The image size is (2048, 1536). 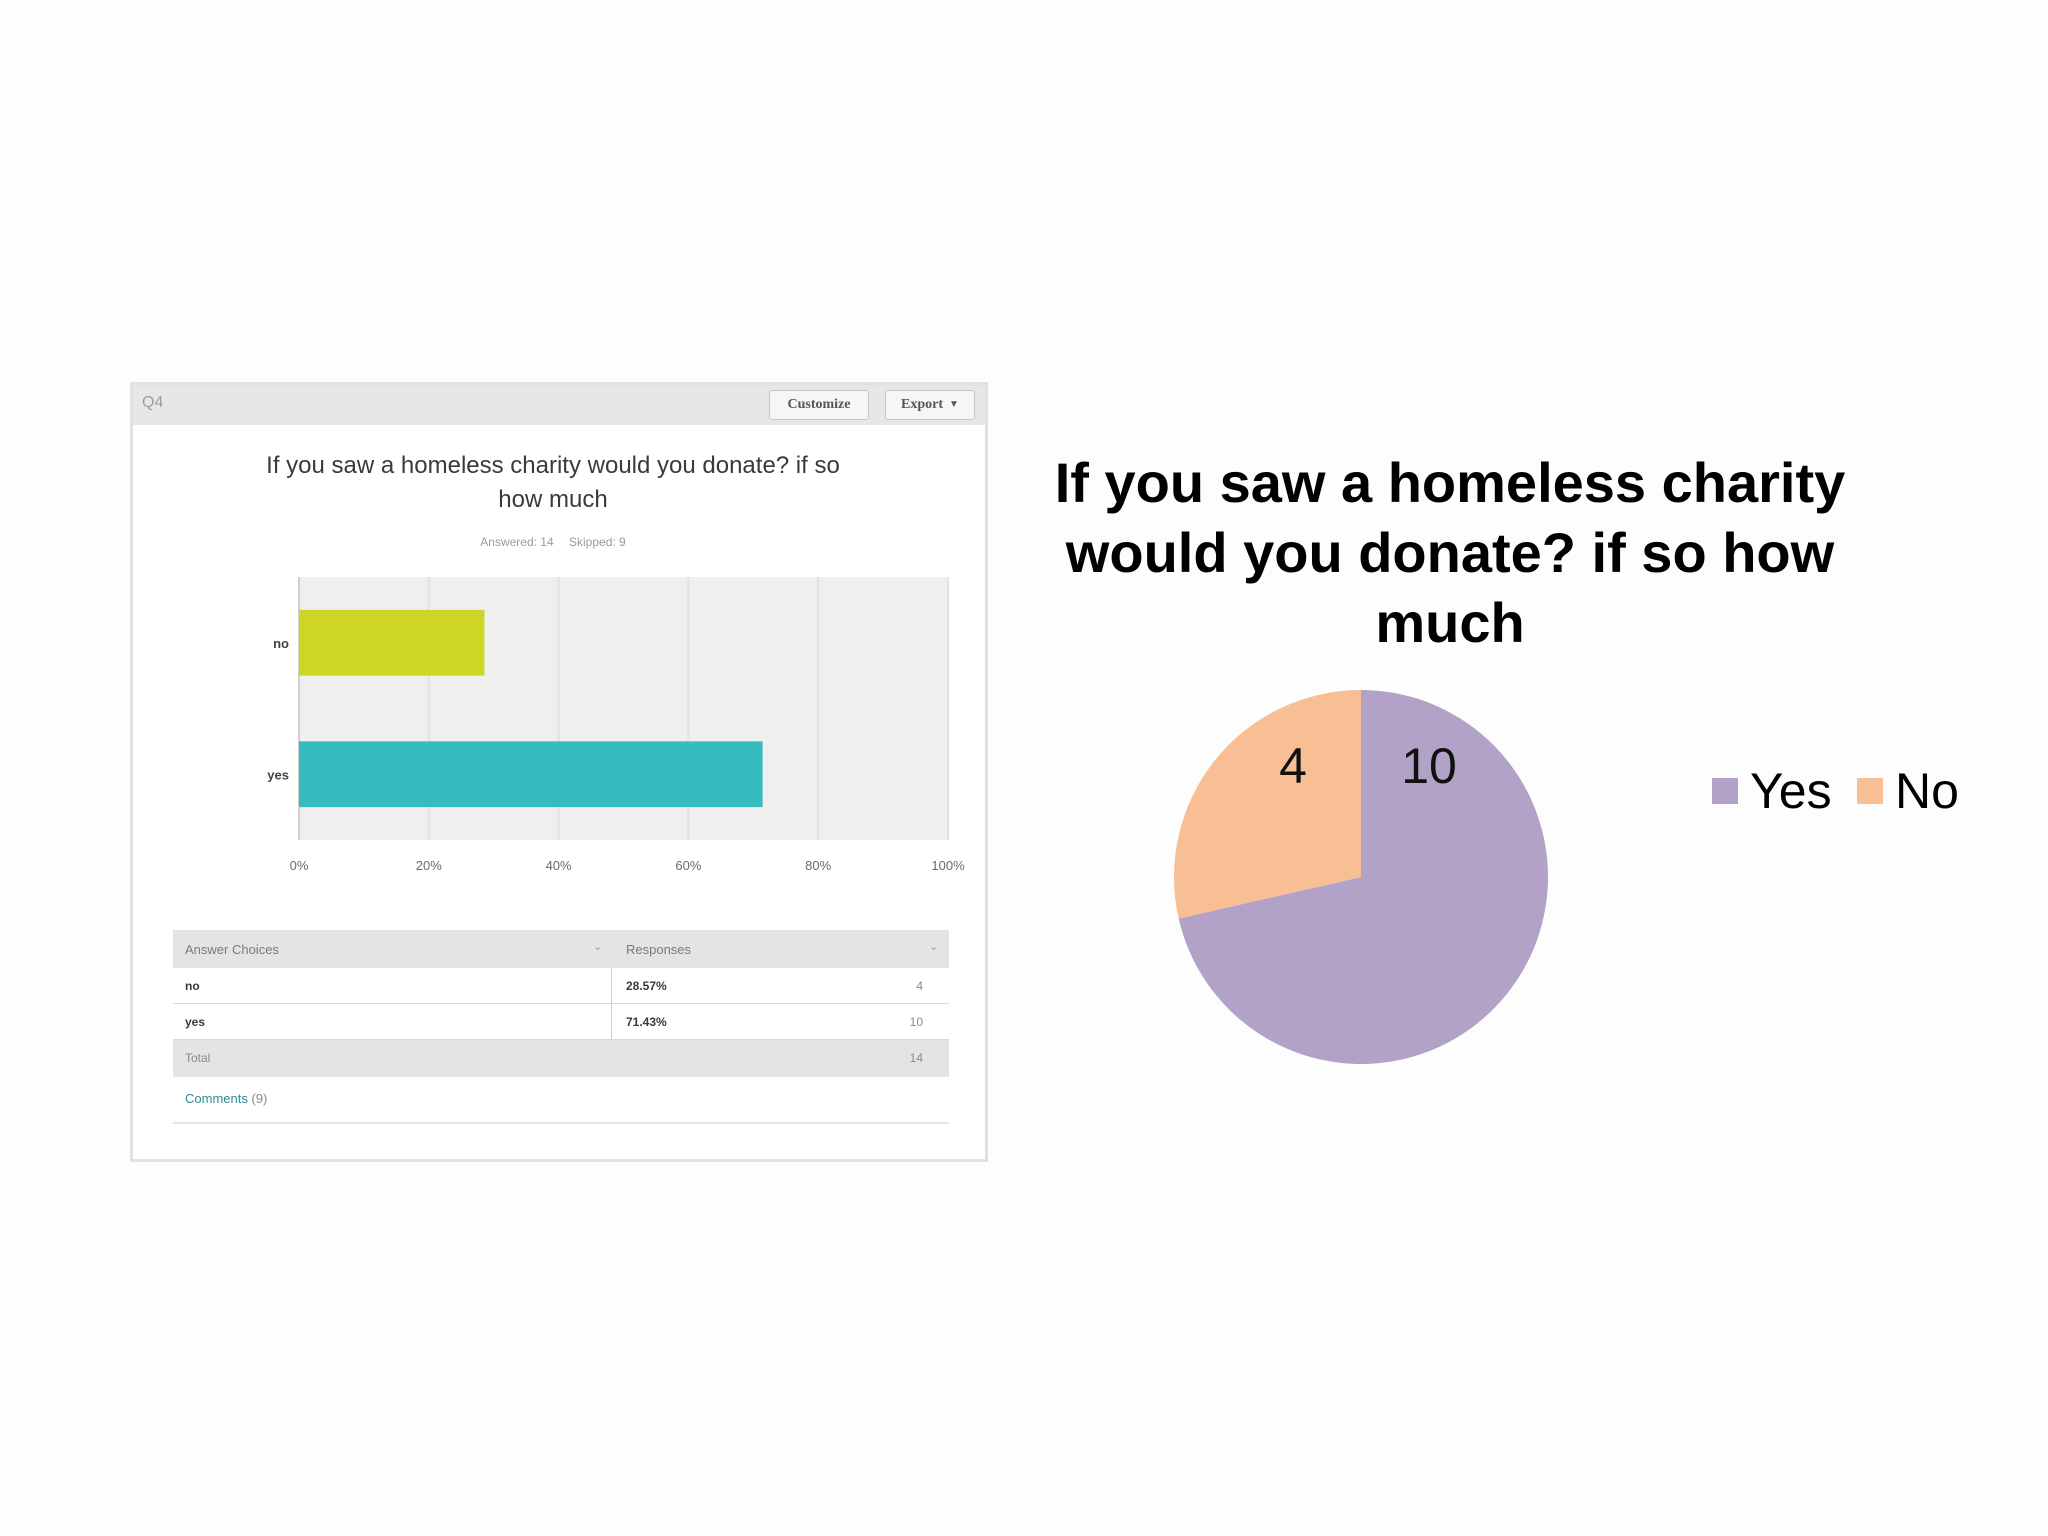 I want to click on customize-button: Customize, so click(x=819, y=405).